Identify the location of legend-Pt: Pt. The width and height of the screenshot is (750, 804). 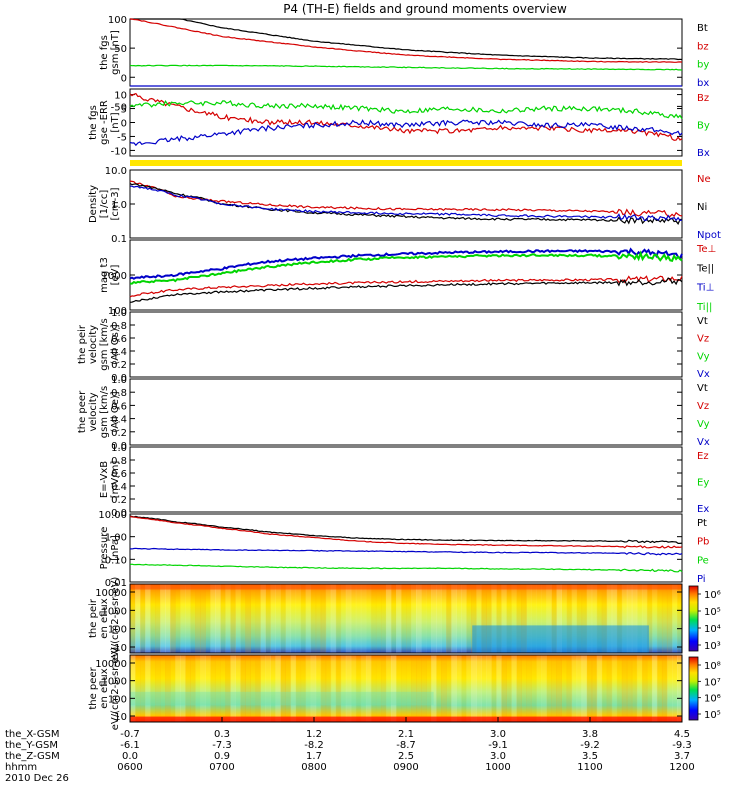
(702, 523).